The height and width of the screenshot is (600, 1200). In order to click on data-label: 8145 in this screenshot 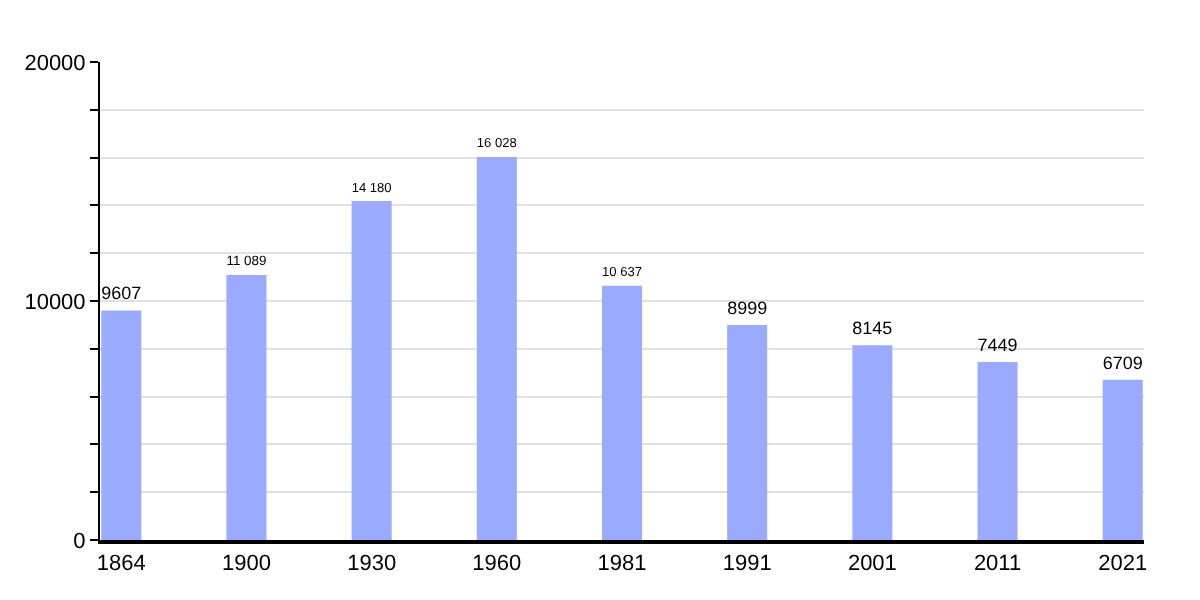, I will do `click(872, 328)`.